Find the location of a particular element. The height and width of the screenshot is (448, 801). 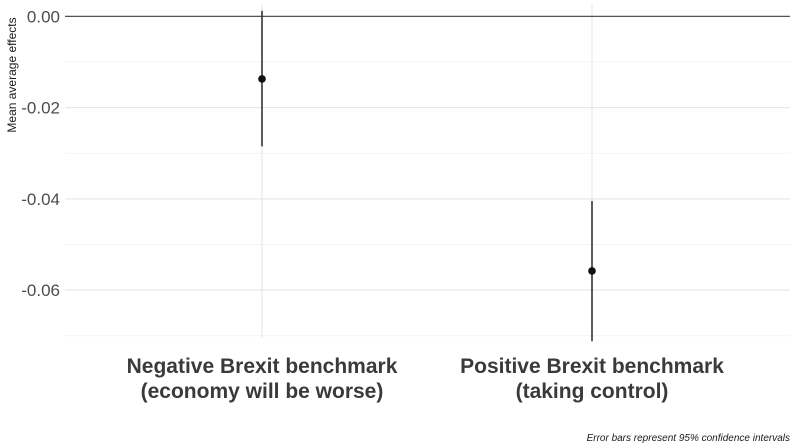

y-tick-label: 0.00 is located at coordinates (43, 16).